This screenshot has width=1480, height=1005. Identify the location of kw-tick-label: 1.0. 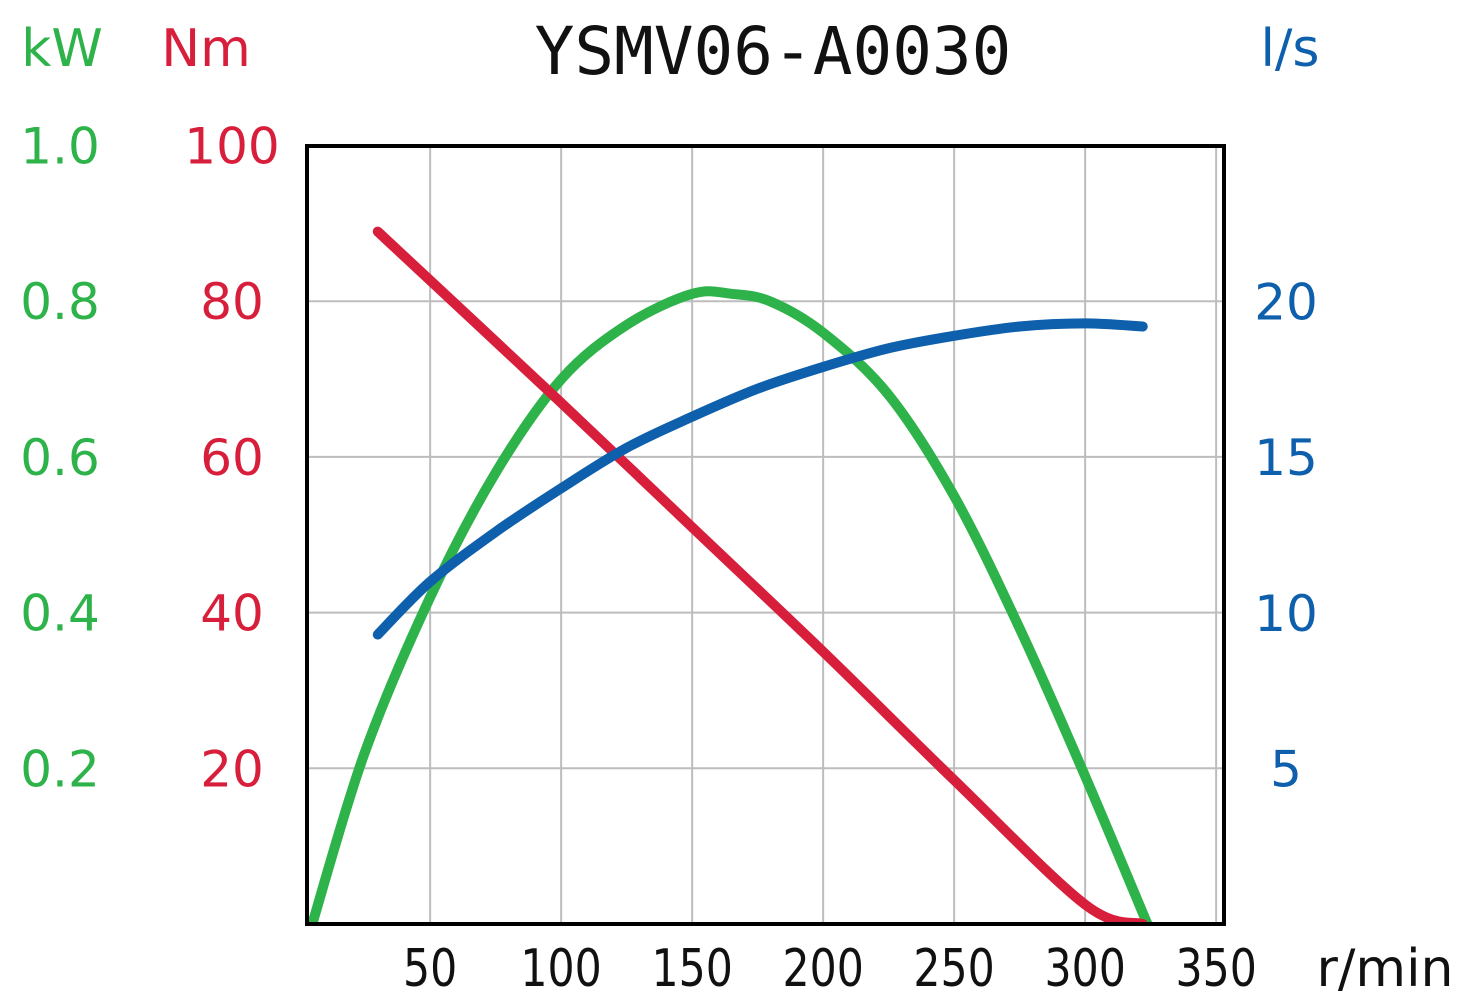
(60, 147).